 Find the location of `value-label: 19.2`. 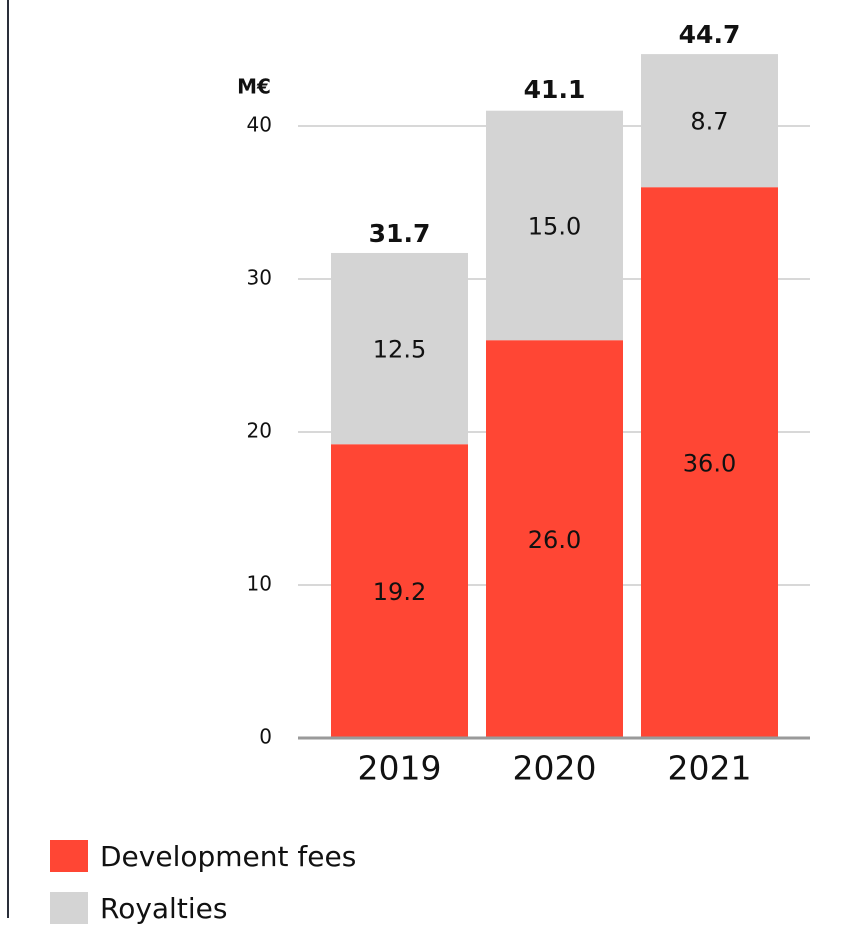

value-label: 19.2 is located at coordinates (399, 592).